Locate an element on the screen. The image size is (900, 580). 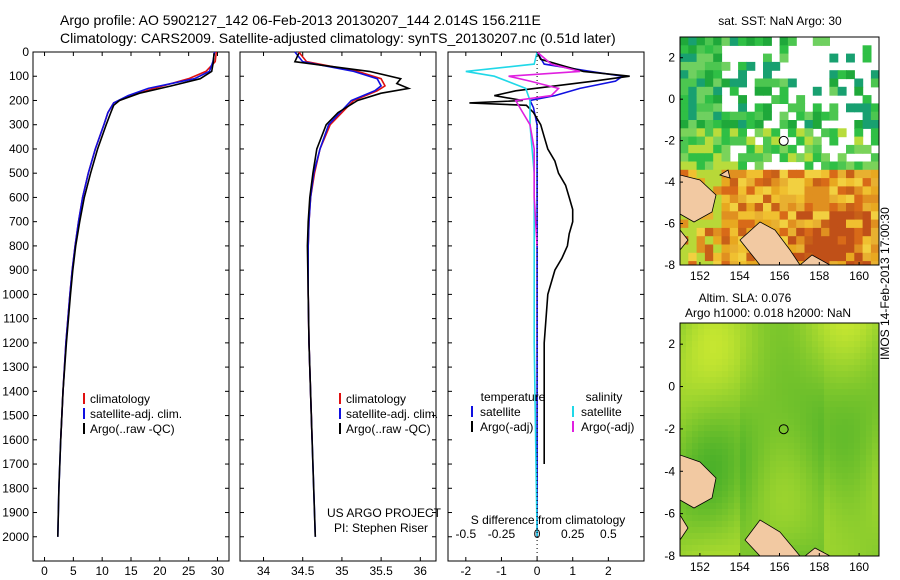
legend-header-salinity: salinity is located at coordinates (604, 397).